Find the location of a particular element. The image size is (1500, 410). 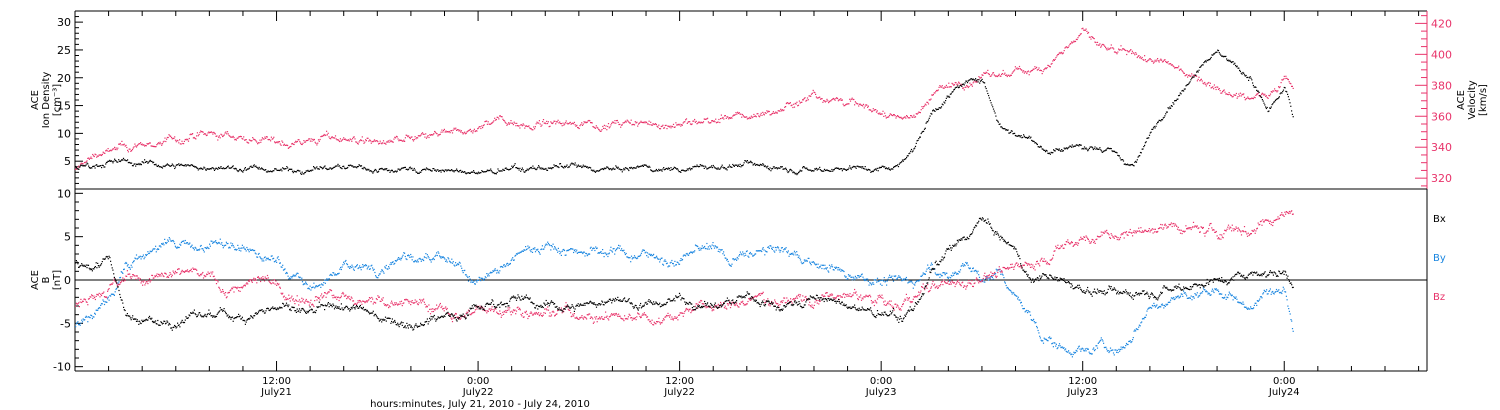

legend-by: By is located at coordinates (1439, 258).